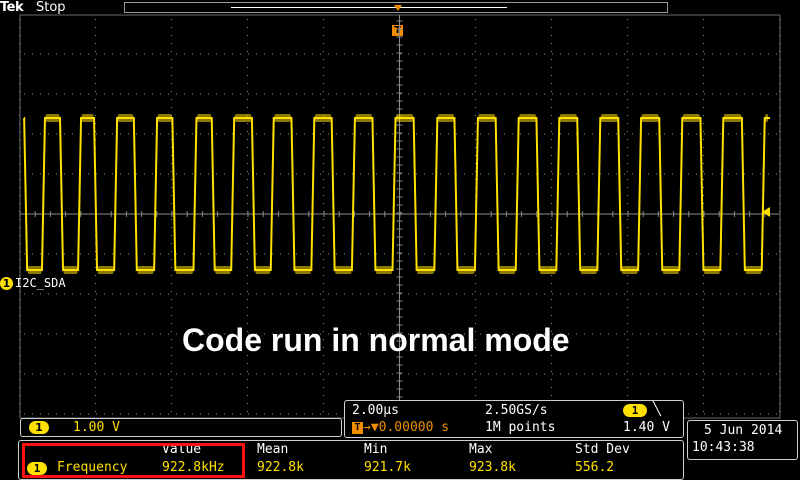  I want to click on datetime-readout: 5 Jun 2014 10:43:38, so click(742, 440).